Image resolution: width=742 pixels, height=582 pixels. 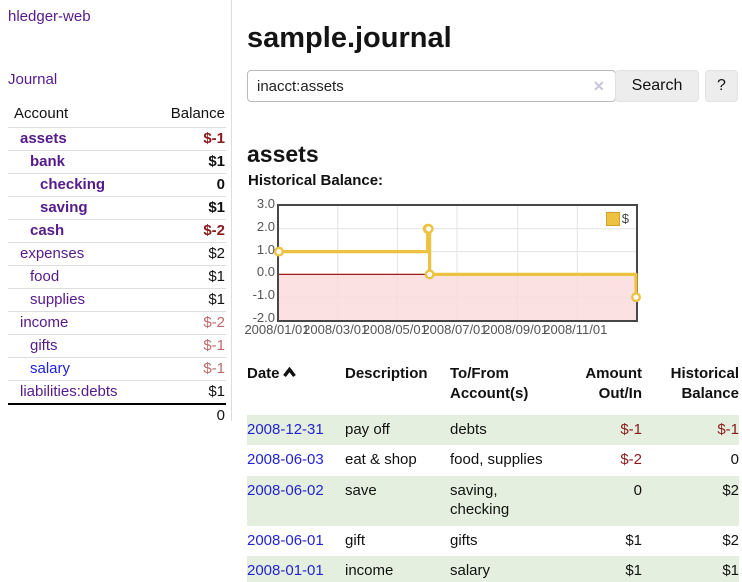 What do you see at coordinates (657, 86) in the screenshot?
I see `search-button: Search` at bounding box center [657, 86].